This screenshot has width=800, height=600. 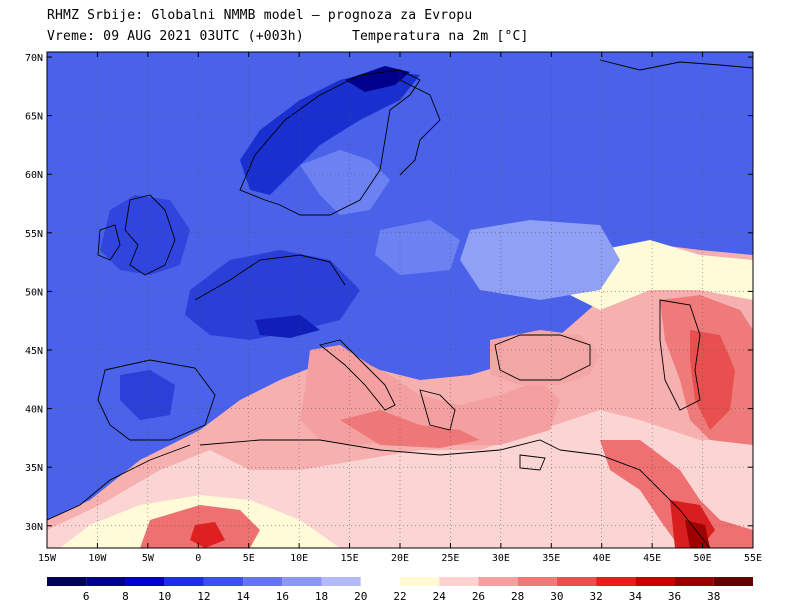 I want to click on forecast-time: Vreme: 09 AUG 2021 03UTC (+003h), so click(x=175, y=36).